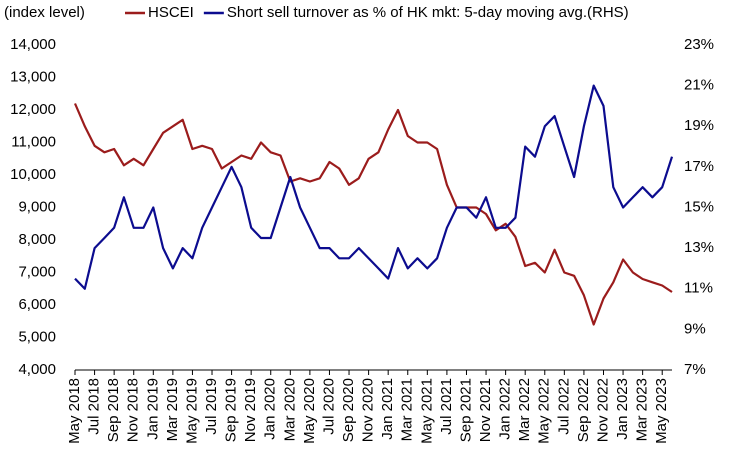 Image resolution: width=750 pixels, height=460 pixels. Describe the element at coordinates (699, 125) in the screenshot. I see `y2-tick-label: 19%` at that location.